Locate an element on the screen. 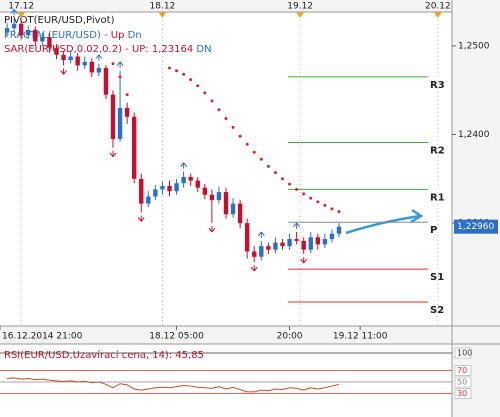 Image resolution: width=500 pixels, height=417 pixels. rsi-line is located at coordinates (173, 385).